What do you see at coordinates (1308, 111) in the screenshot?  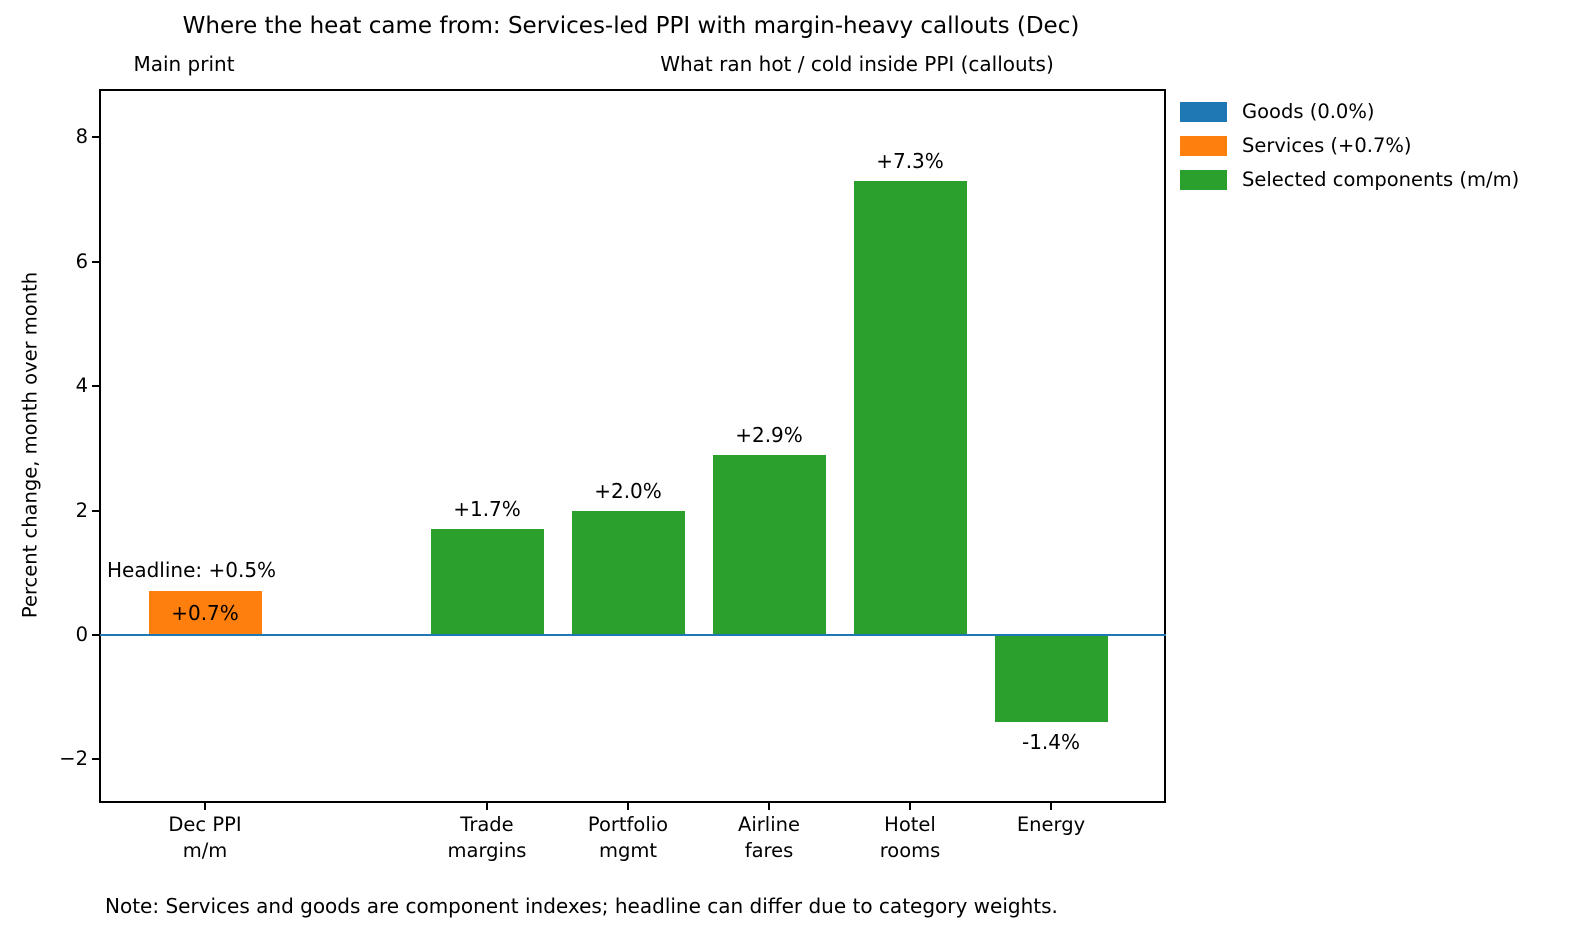 I see `legend-label: Goods (0.0%)` at bounding box center [1308, 111].